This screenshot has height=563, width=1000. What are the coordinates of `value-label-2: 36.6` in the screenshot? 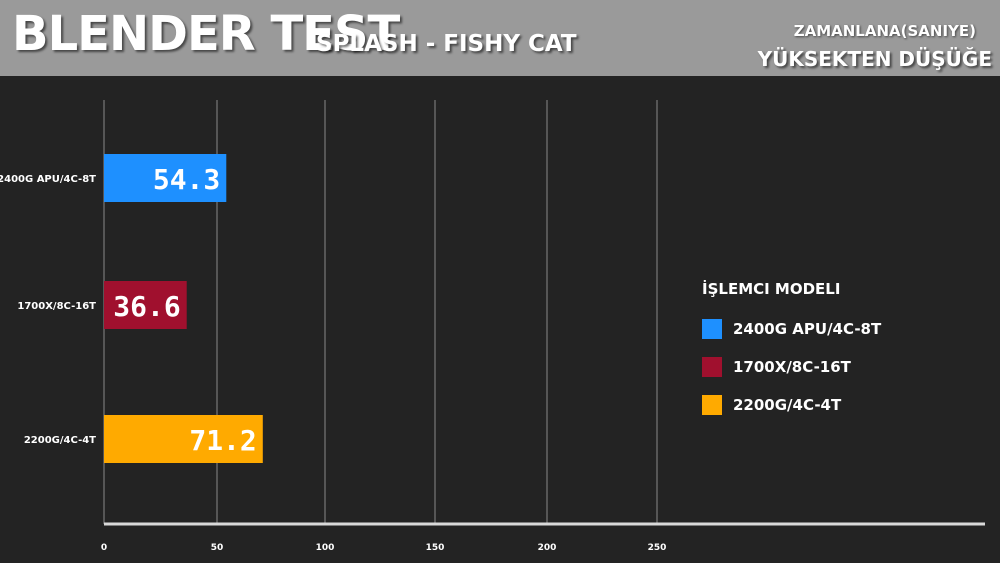 It's located at (146, 306).